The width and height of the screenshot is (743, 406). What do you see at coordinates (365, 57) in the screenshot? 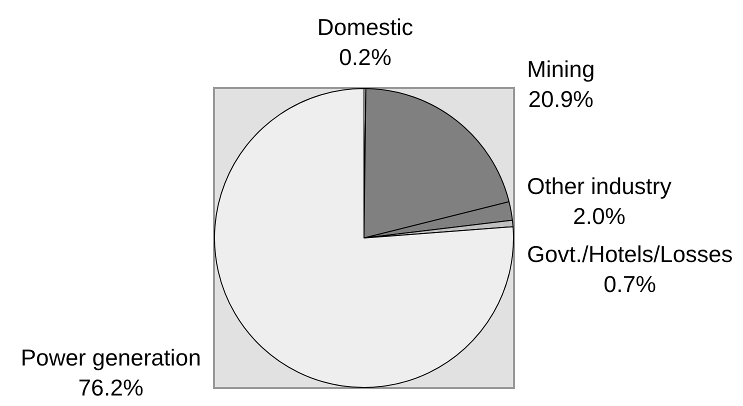
I see `data-label: 0.2%` at bounding box center [365, 57].